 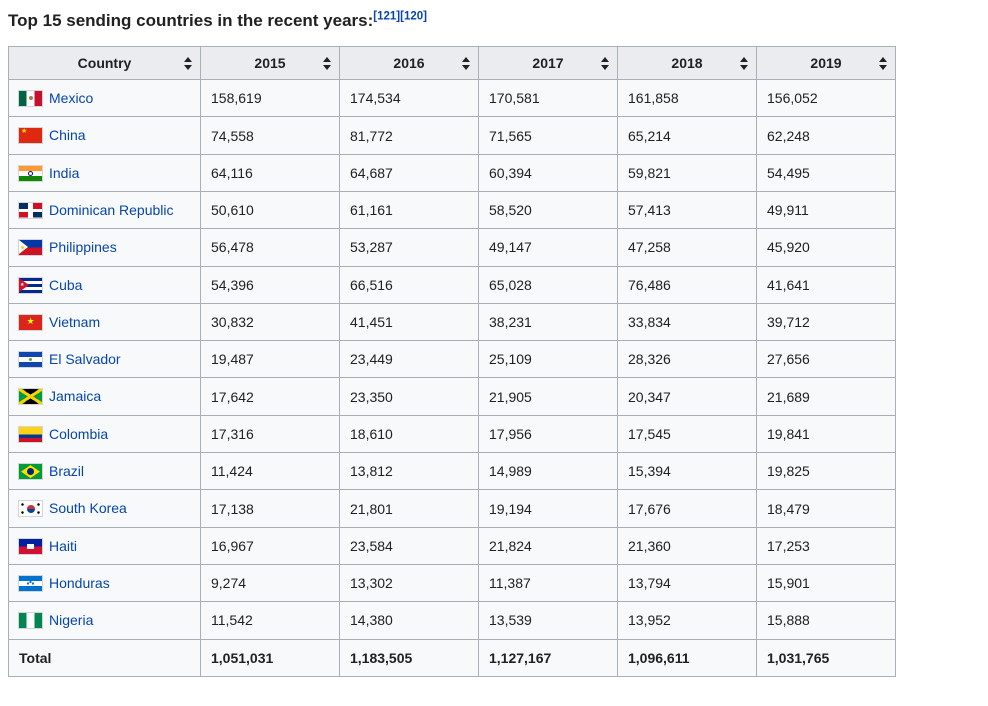 I want to click on value-cell-2015: 54,396, so click(x=270, y=284).